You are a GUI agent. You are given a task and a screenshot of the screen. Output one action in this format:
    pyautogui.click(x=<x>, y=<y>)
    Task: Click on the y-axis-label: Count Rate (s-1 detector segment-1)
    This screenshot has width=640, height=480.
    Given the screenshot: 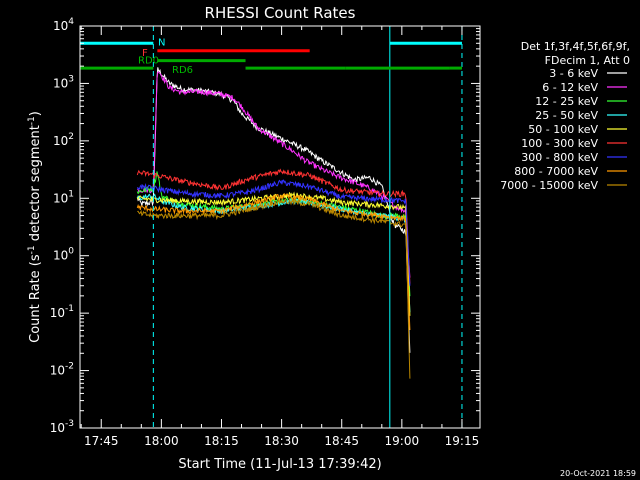 What is the action you would take?
    pyautogui.click(x=35, y=227)
    